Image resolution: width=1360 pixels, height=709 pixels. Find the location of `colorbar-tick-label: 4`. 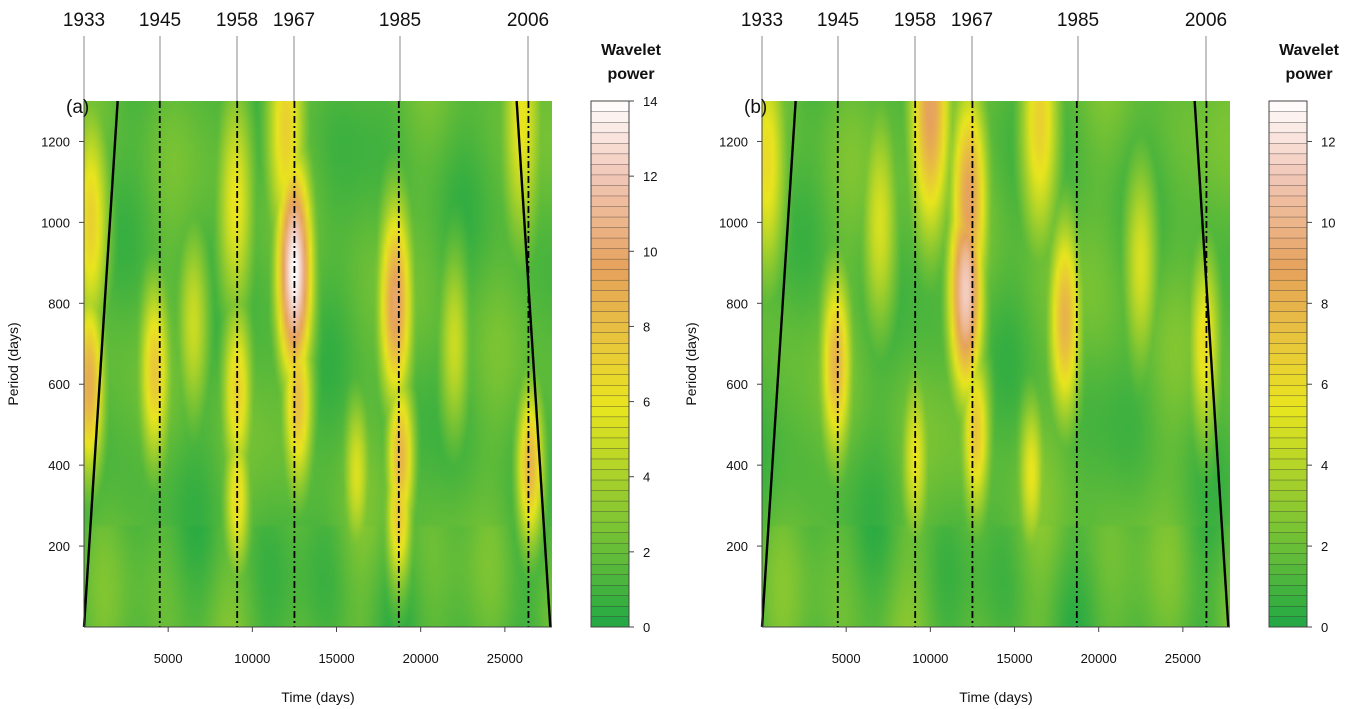

colorbar-tick-label: 4 is located at coordinates (1324, 465).